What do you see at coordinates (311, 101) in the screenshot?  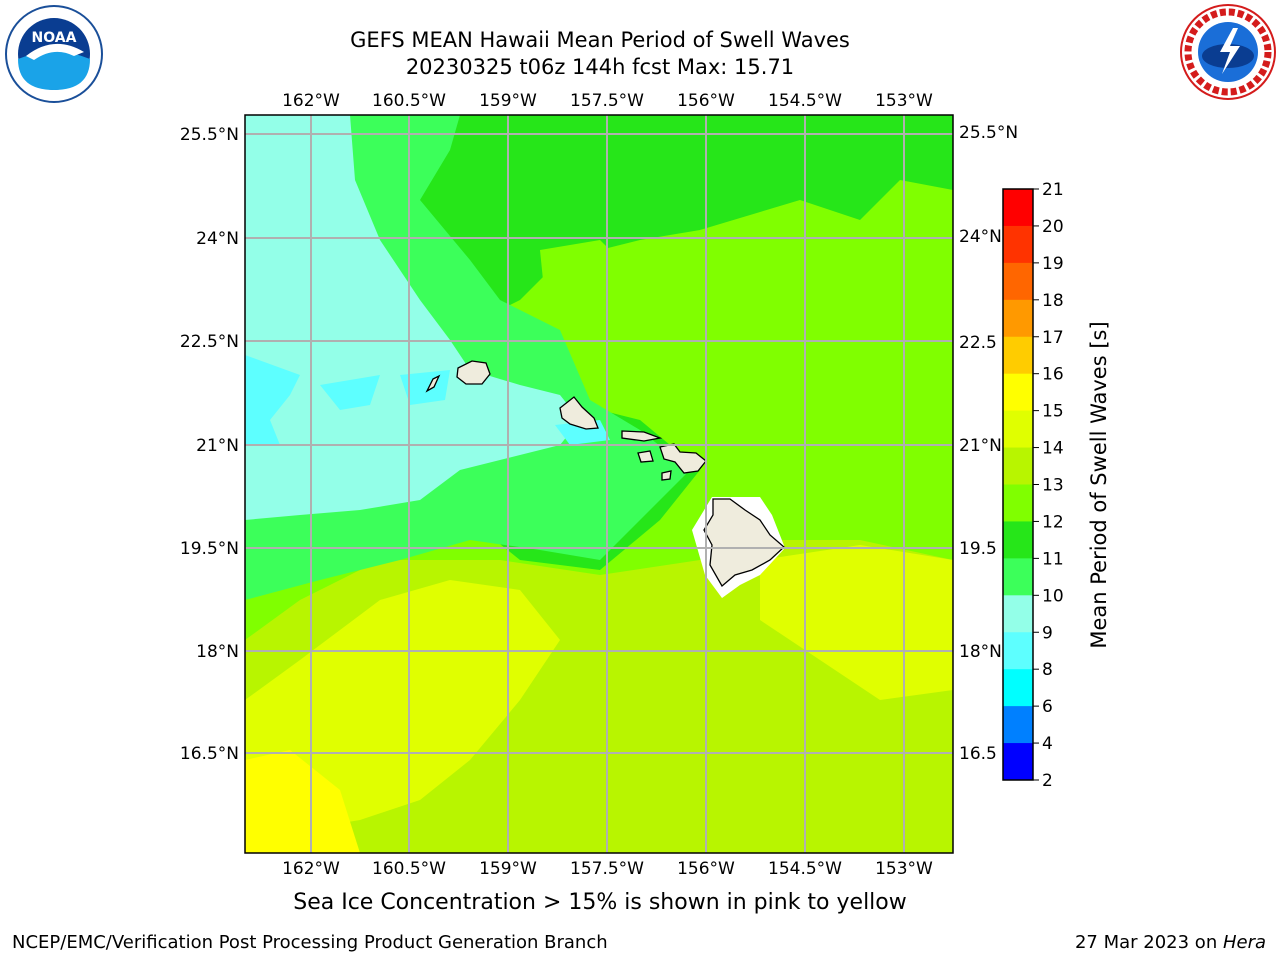 I see `lon-label-top: 162°W` at bounding box center [311, 101].